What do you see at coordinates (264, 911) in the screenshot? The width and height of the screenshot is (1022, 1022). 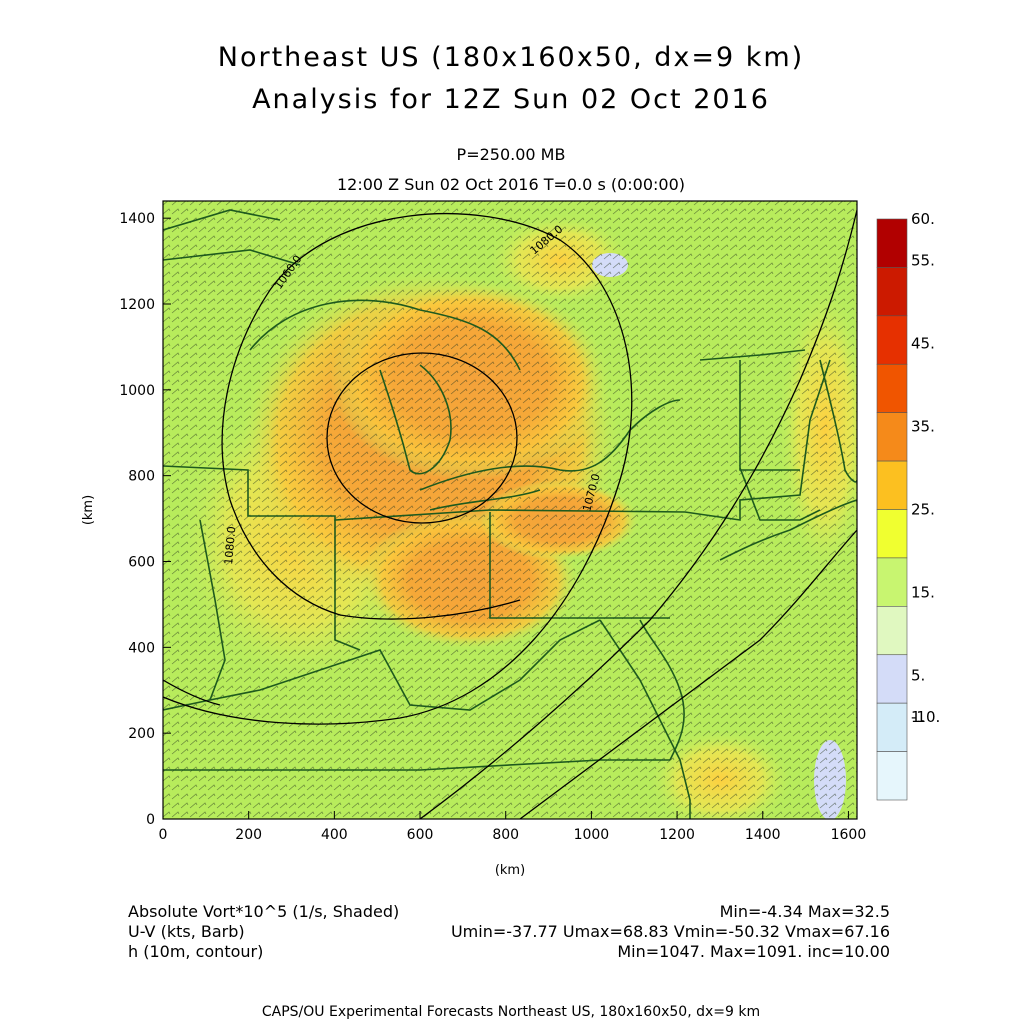 I see `vort-field-label: Absolute Vort*10^5 (1/s, Shaded)` at bounding box center [264, 911].